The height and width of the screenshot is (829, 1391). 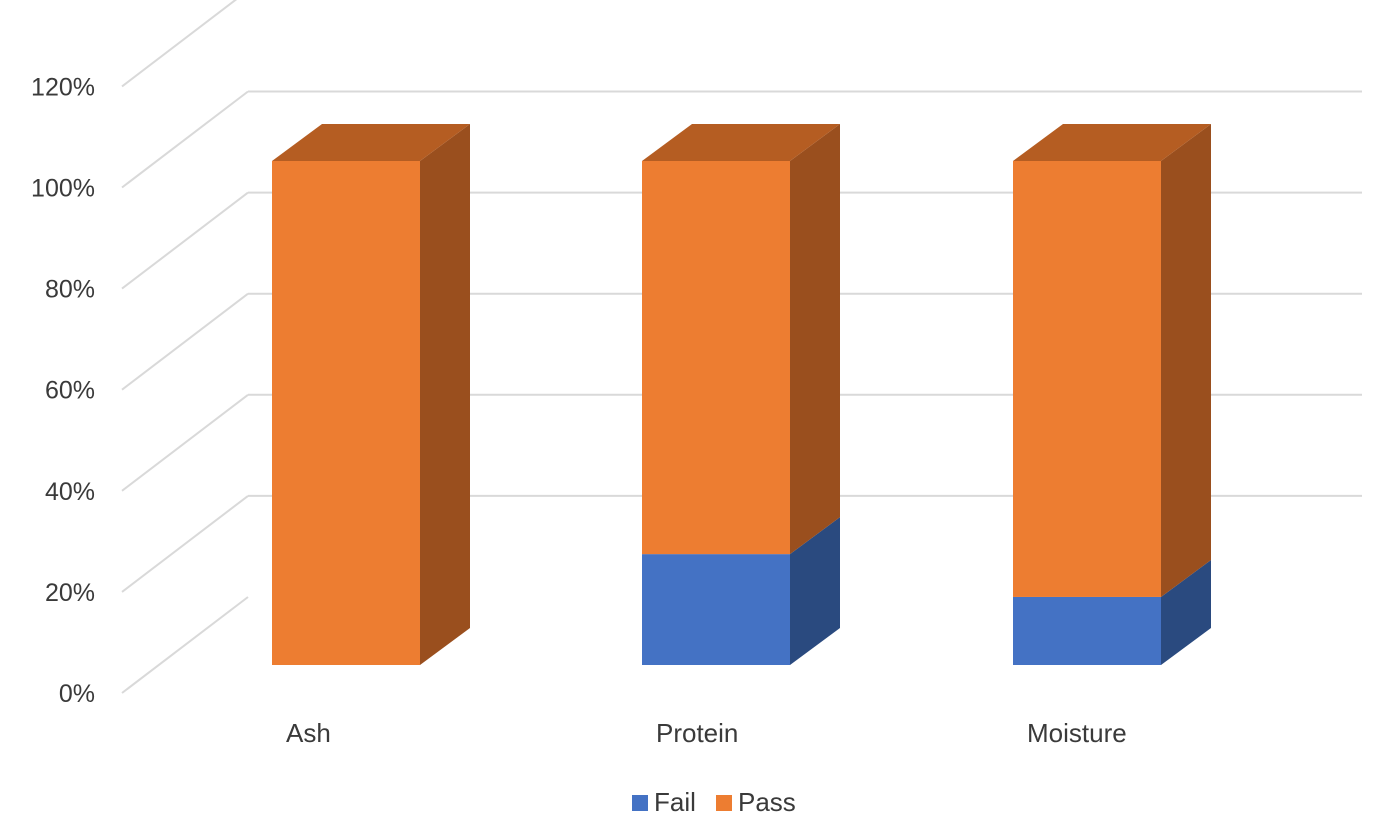 I want to click on x-axis-categories: Ash Protein Moisture, so click(x=706, y=733).